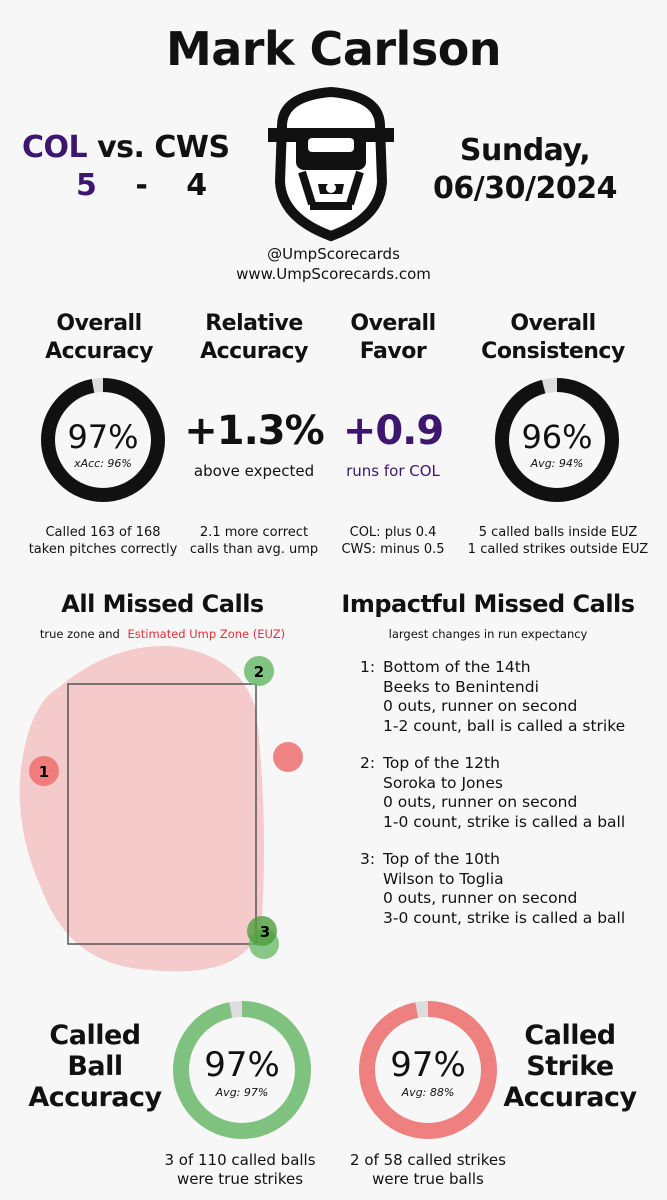 The width and height of the screenshot is (667, 1200). I want to click on final-score: 5 - 4, so click(141, 185).